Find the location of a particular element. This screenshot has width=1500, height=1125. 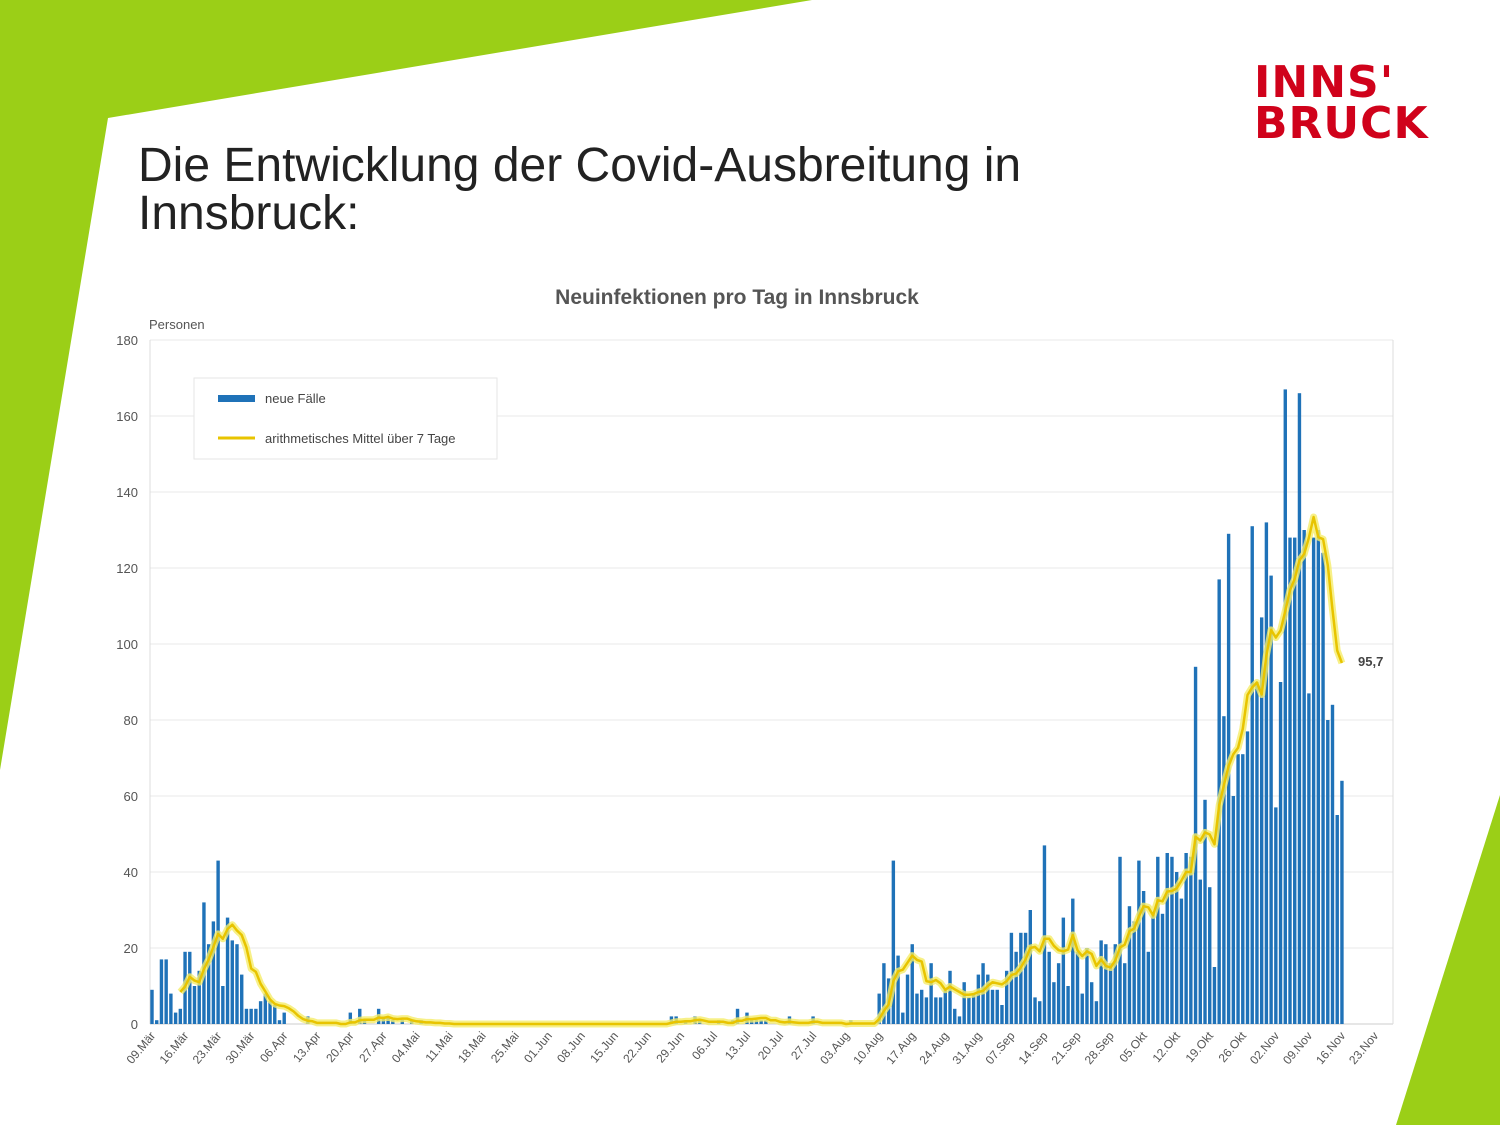

x-tick-label: 09.Mär is located at coordinates (141, 1048).